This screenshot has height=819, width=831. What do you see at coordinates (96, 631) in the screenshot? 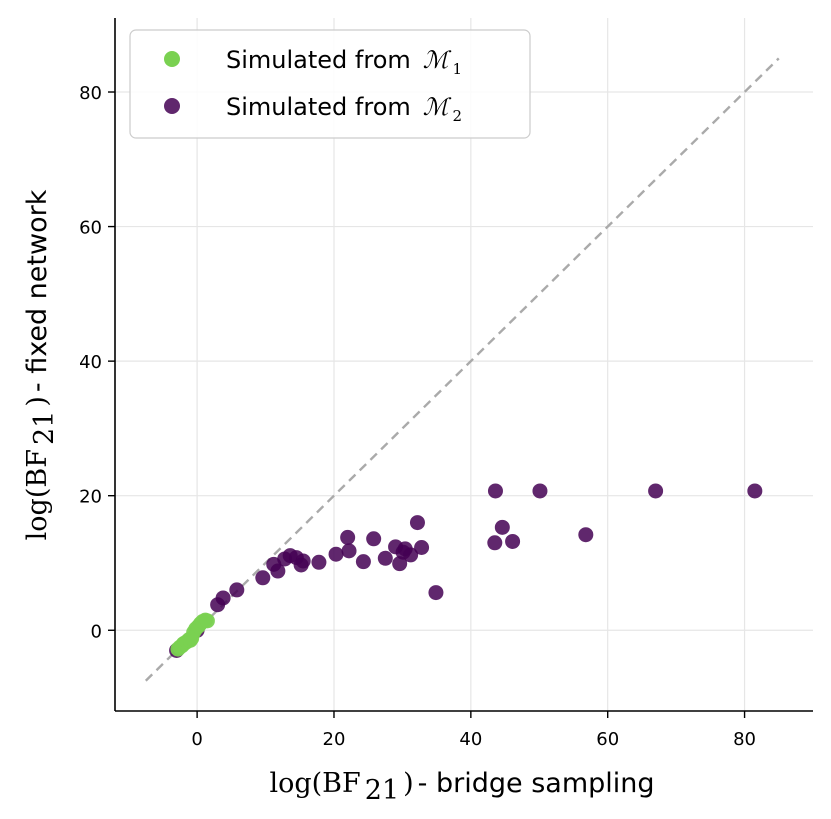
I see `y-tick-label: 0` at bounding box center [96, 631].